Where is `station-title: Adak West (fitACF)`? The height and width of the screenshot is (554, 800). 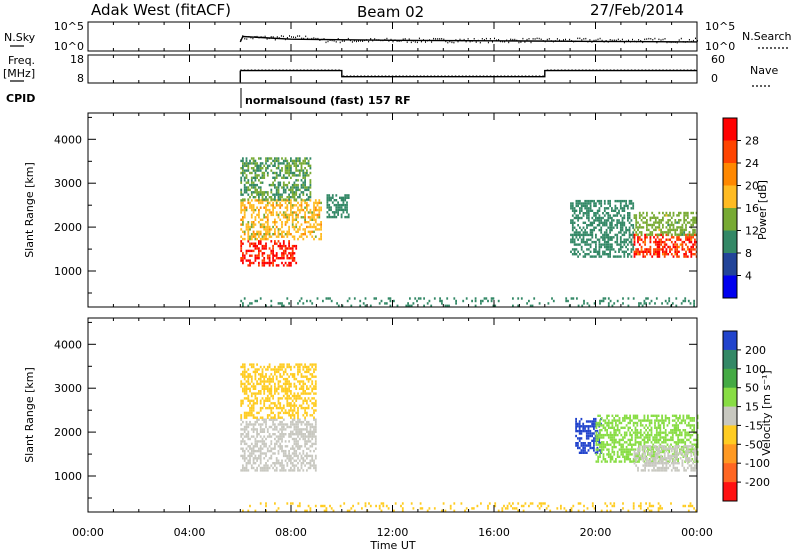 station-title: Adak West (fitACF) is located at coordinates (161, 10).